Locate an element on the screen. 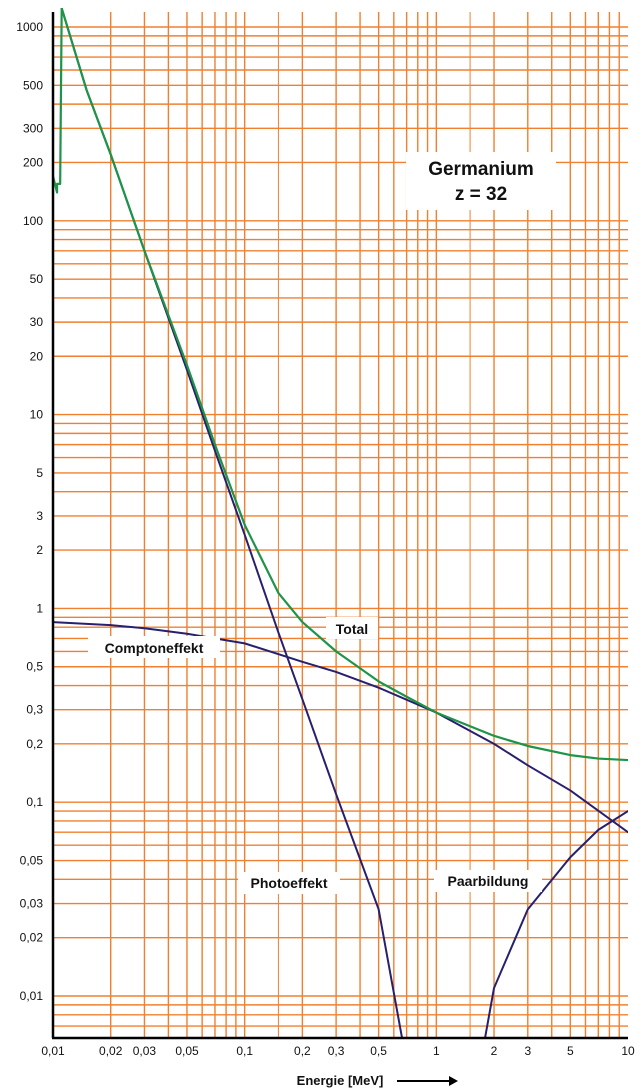 The image size is (642, 1091). y-tick-label: 0,1 is located at coordinates (34, 802).